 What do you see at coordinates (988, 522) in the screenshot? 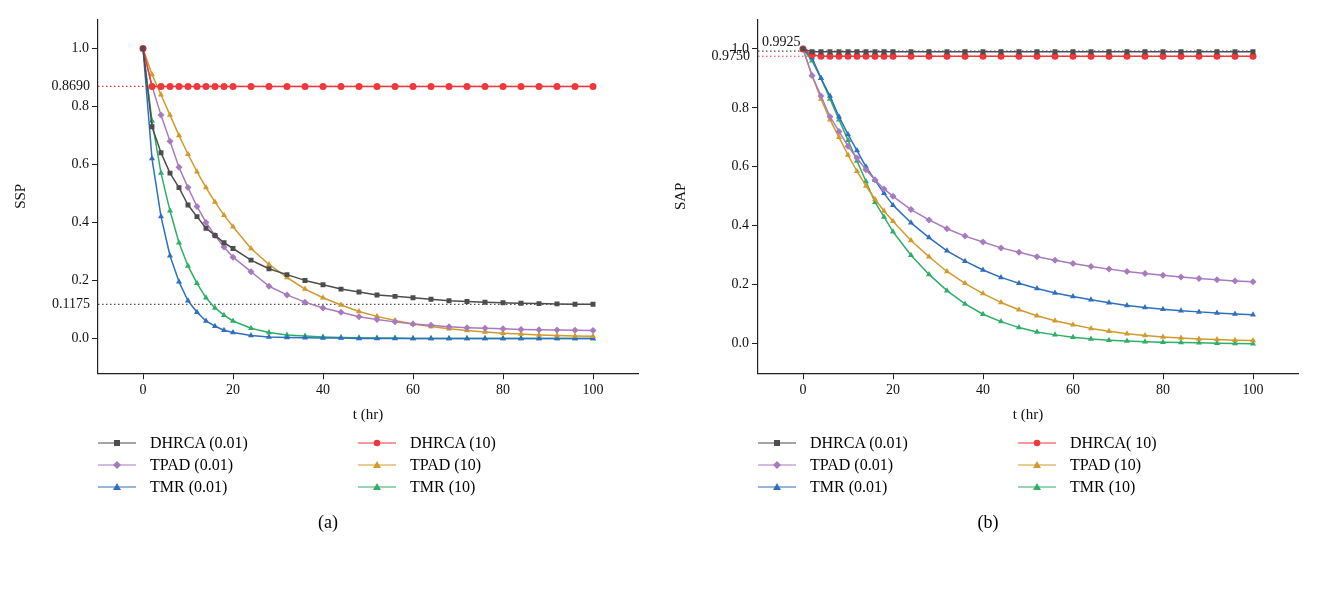
I see `text: (b)` at bounding box center [988, 522].